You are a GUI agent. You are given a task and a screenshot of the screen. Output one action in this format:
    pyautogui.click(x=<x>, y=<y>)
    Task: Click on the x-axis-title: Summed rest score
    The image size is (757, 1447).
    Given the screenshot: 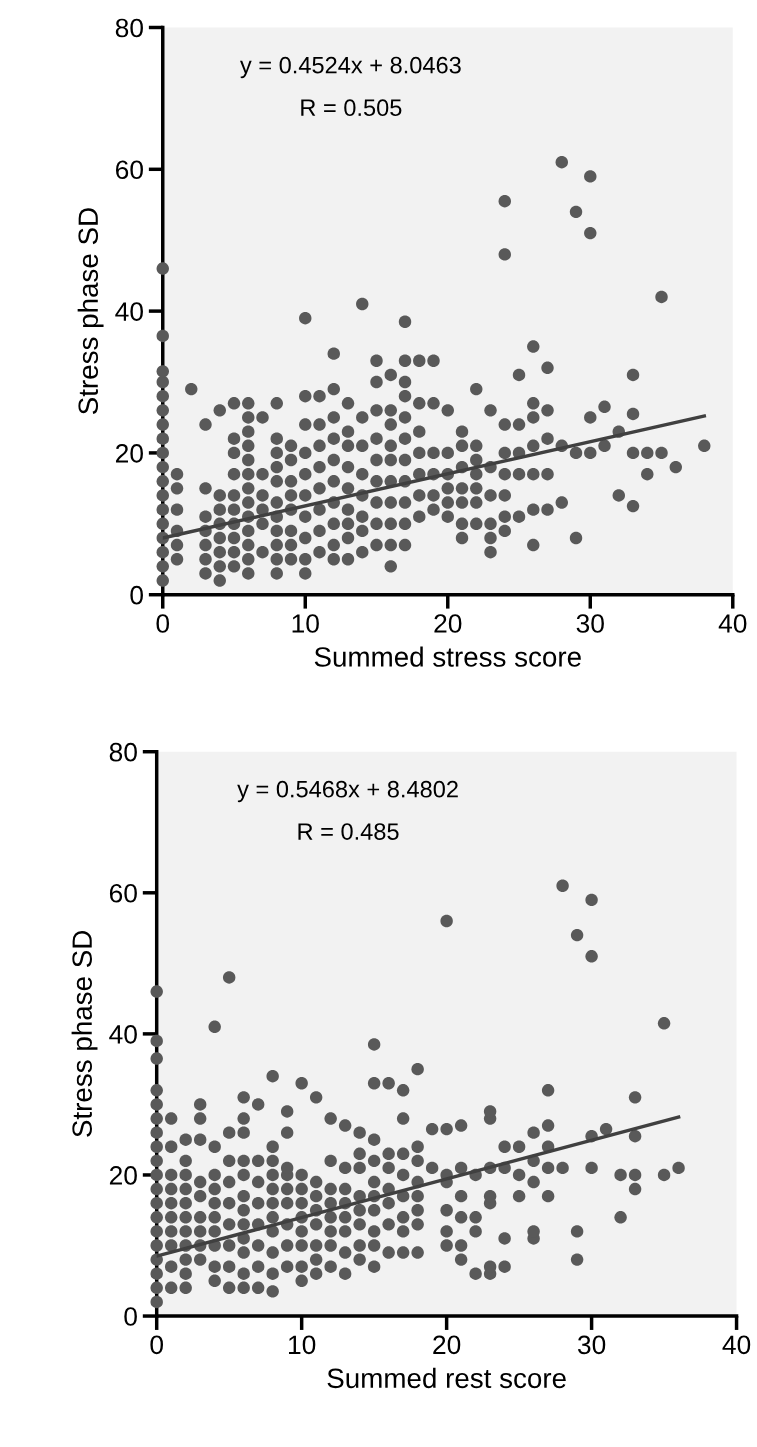 What is the action you would take?
    pyautogui.click(x=446, y=1378)
    